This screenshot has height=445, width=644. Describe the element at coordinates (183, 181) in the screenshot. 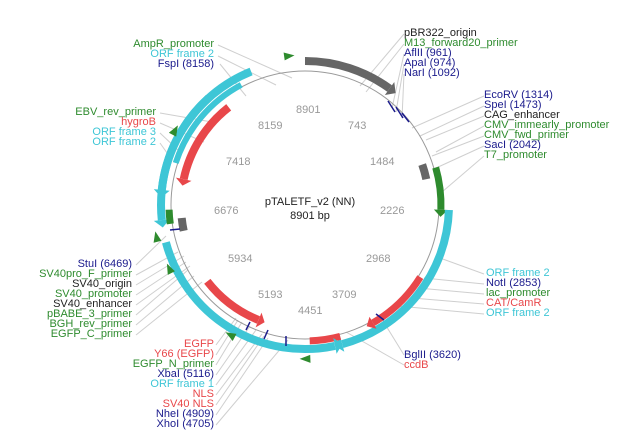

I see `hygrob-arc-arrowhead` at that location.